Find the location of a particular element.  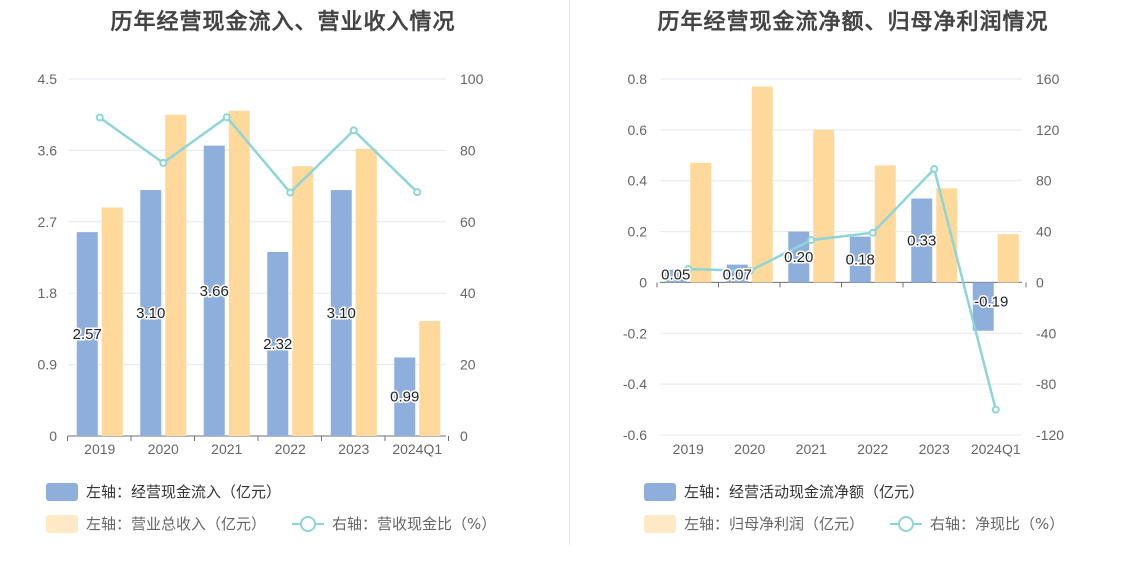

legend-item-revenue-cash-ratio: 右轴：营收现金比（%） is located at coordinates (394, 523).